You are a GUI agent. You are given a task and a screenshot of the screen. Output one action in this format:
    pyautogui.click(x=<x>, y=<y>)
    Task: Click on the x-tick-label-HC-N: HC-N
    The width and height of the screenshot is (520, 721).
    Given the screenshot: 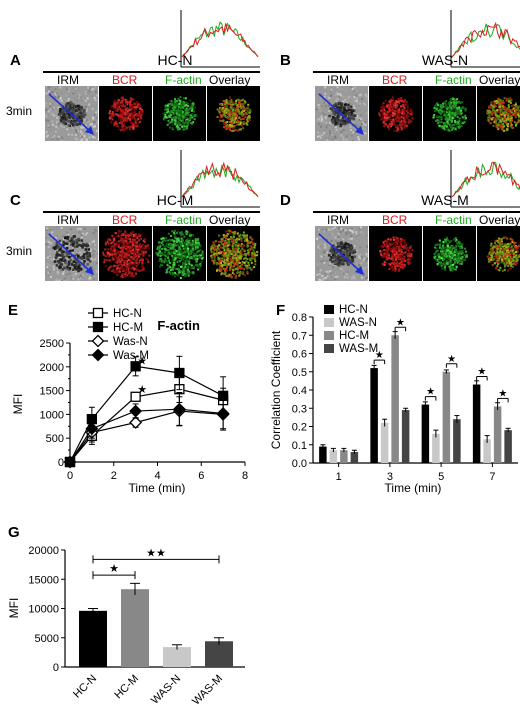 What is the action you would take?
    pyautogui.click(x=85, y=687)
    